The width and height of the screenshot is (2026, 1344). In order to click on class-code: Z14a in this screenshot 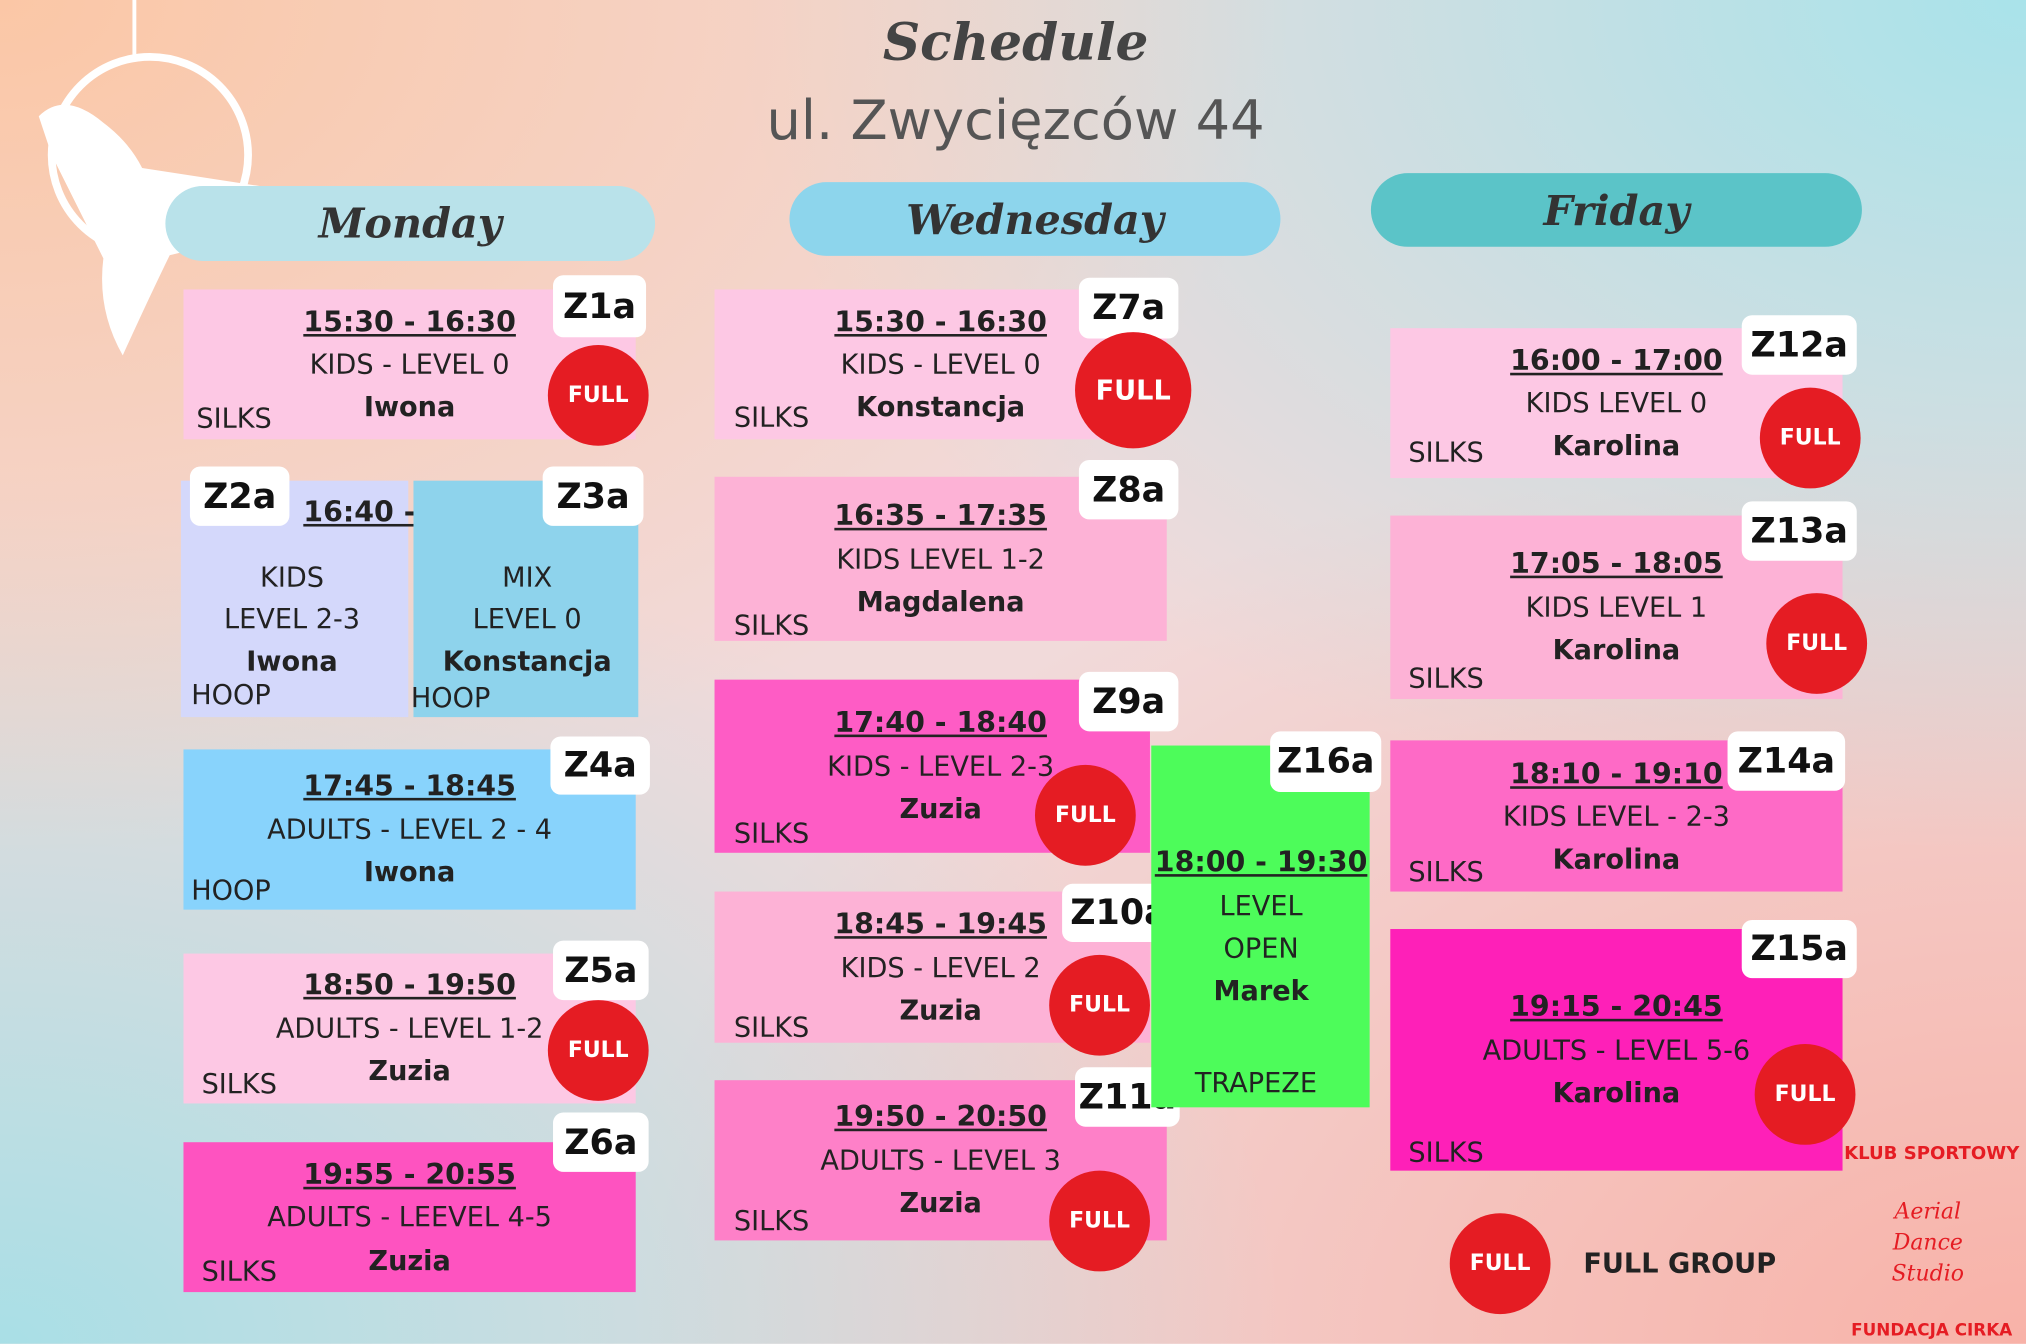, I will do `click(1786, 761)`.